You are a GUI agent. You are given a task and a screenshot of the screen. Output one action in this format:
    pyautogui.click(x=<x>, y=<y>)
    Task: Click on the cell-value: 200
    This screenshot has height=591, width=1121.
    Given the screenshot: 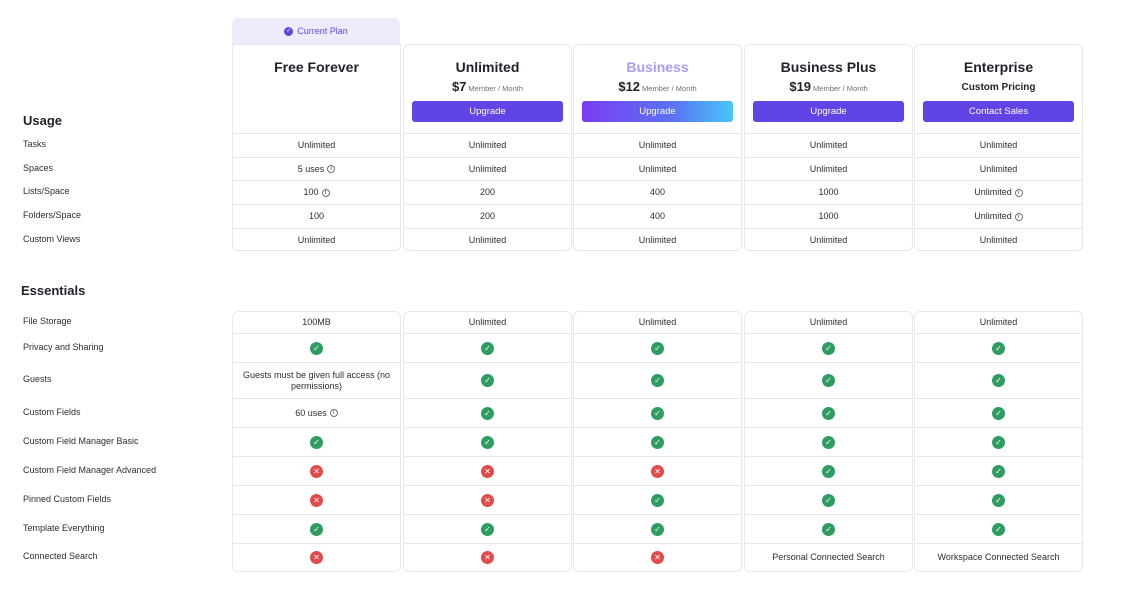 What is the action you would take?
    pyautogui.click(x=487, y=192)
    